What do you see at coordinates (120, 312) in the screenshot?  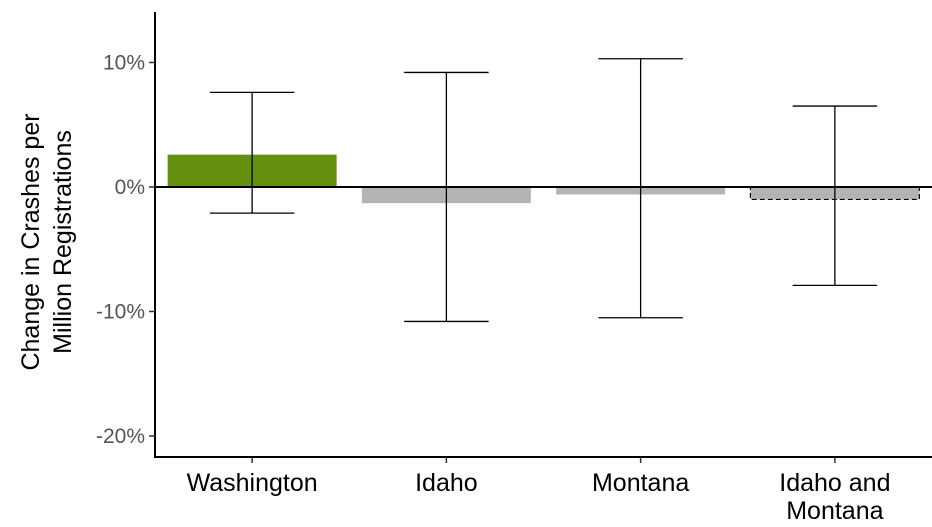 I see `y-tick-label-2: -10%` at bounding box center [120, 312].